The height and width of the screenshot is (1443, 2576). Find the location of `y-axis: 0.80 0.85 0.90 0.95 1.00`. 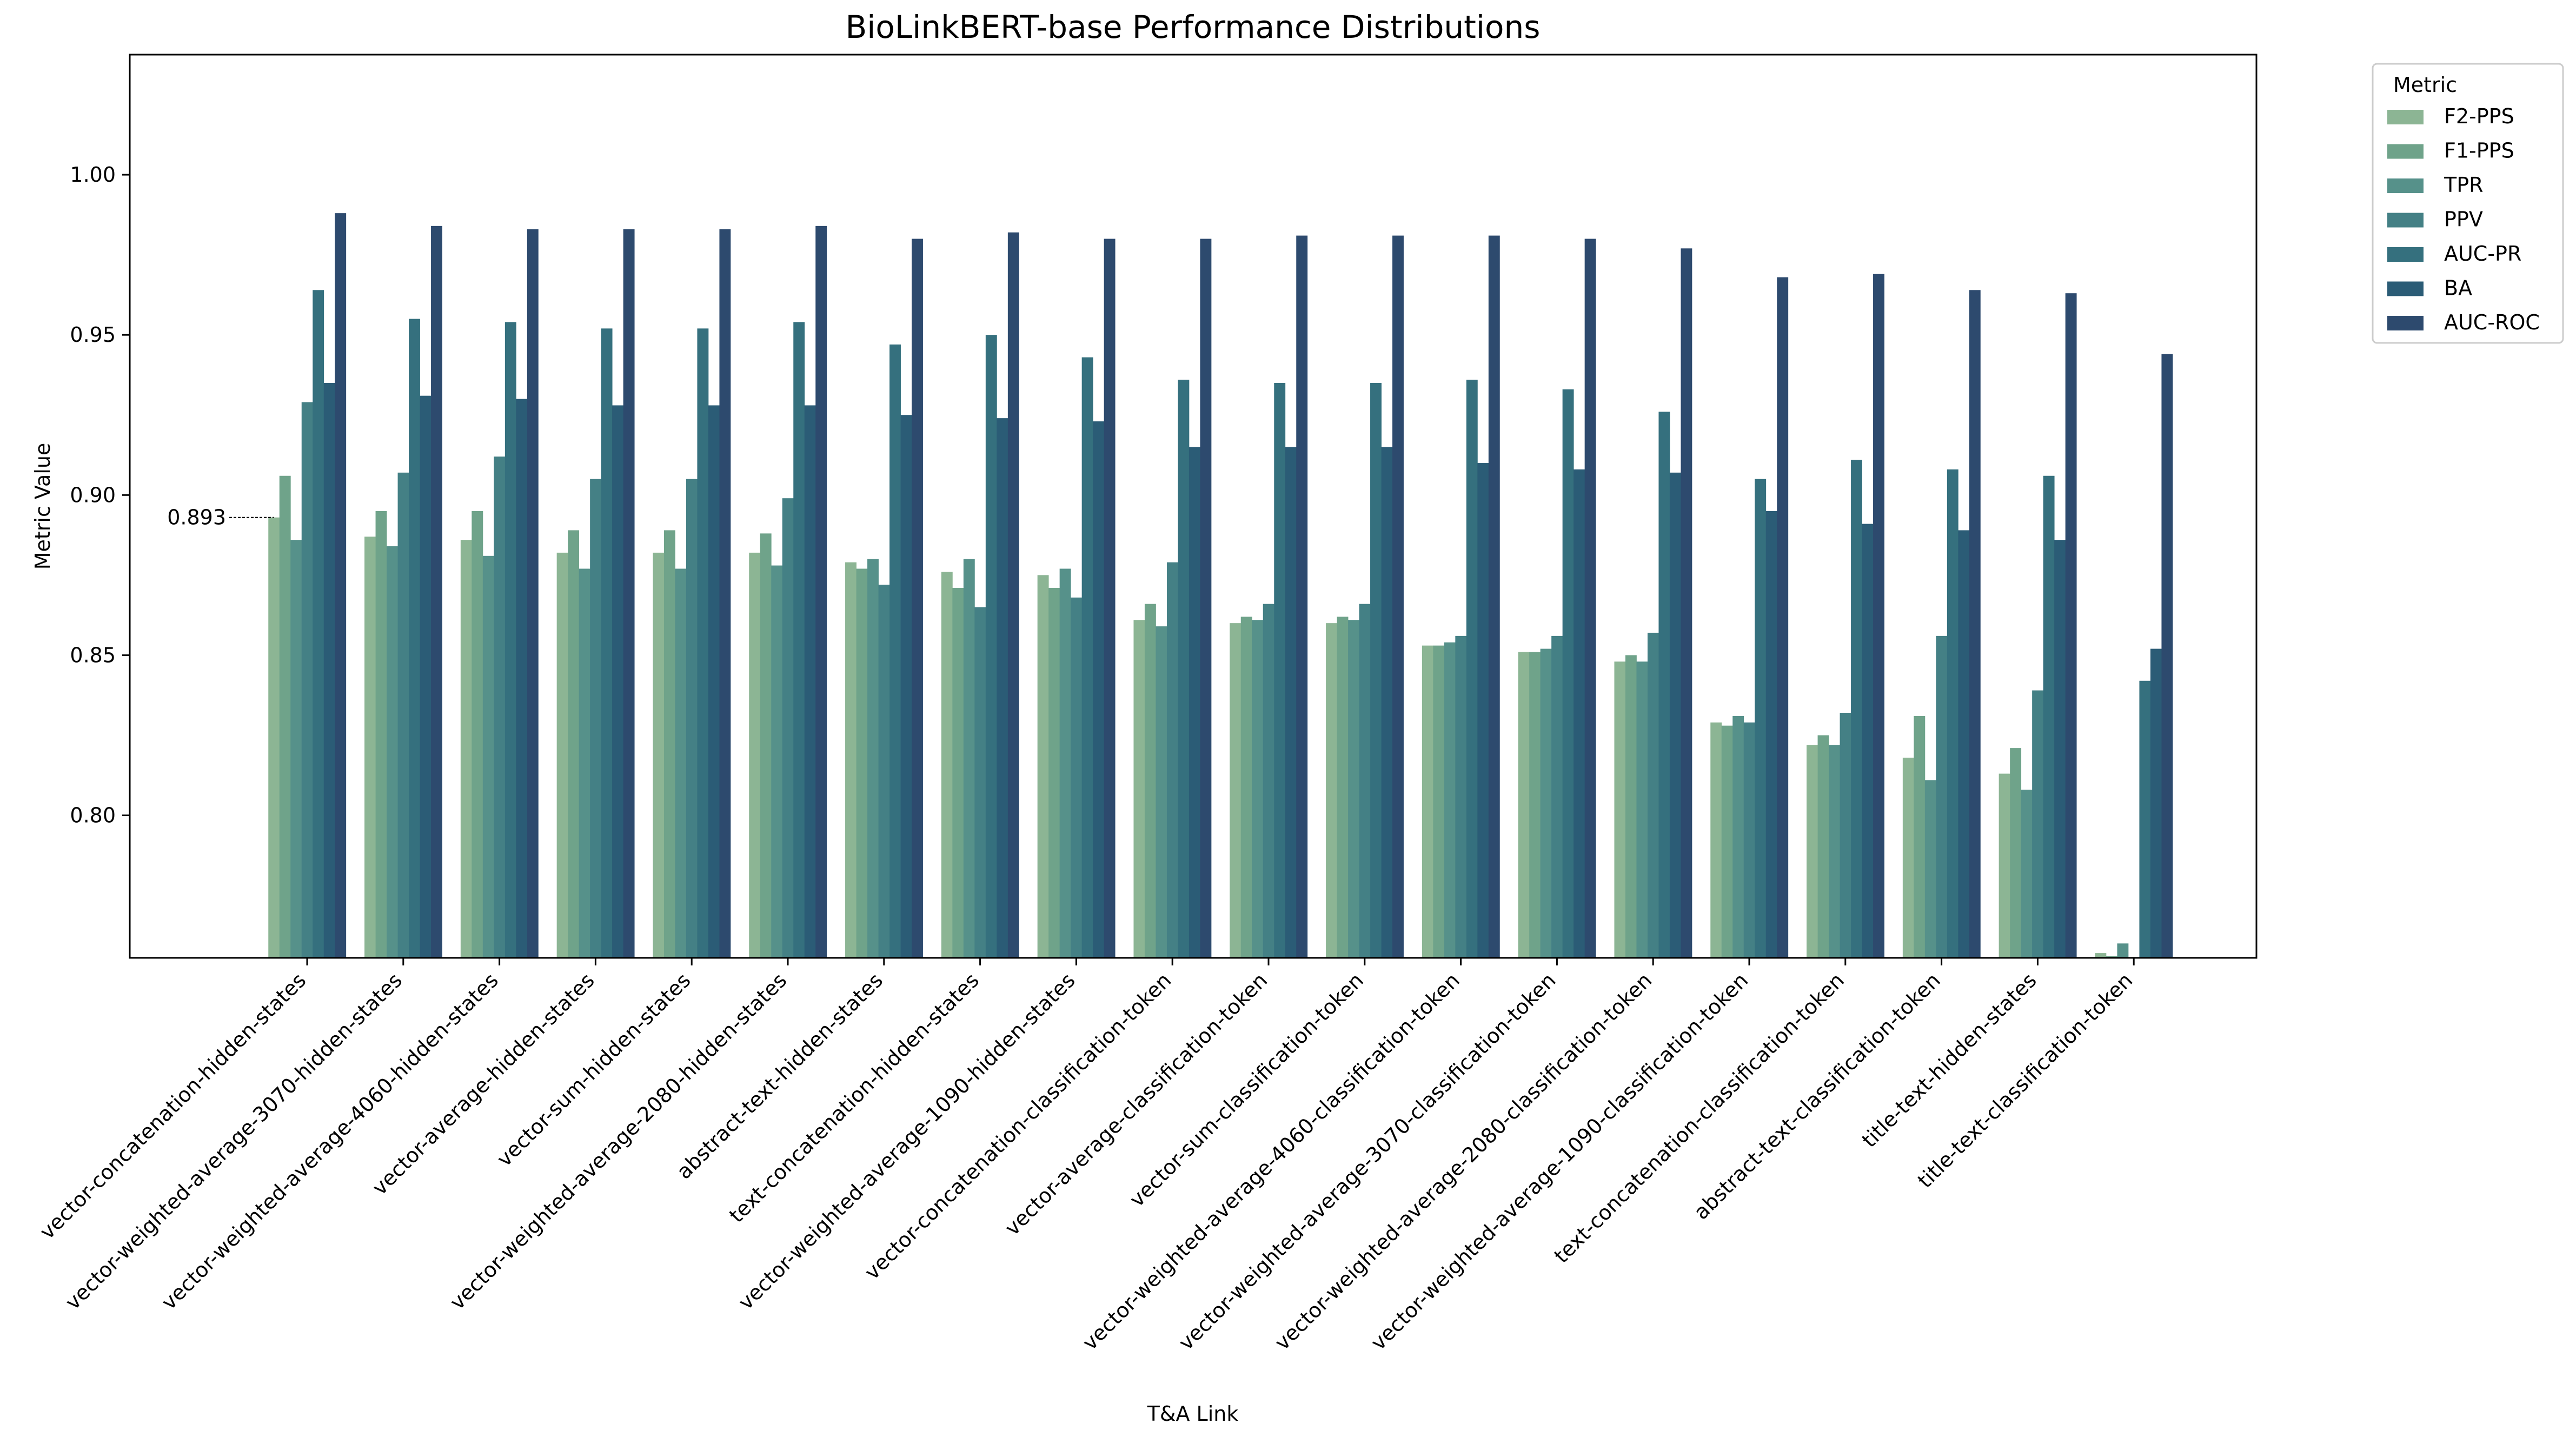

y-axis: 0.80 0.85 0.90 0.95 1.00 is located at coordinates (100, 495).